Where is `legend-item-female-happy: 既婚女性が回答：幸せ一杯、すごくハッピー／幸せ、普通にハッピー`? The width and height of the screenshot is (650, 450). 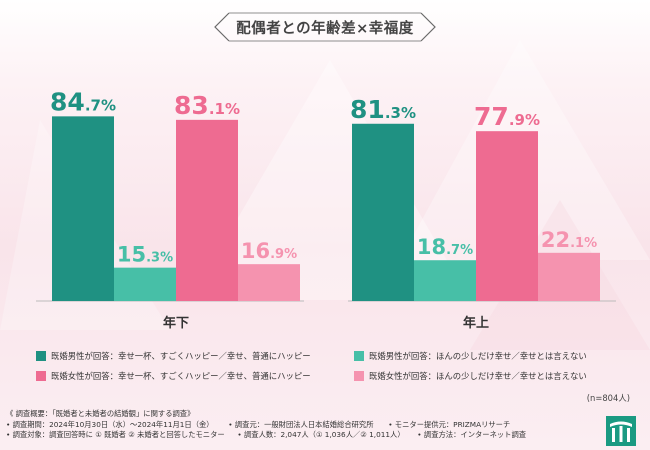
legend-item-female-happy: 既婚女性が回答：幸せ一杯、すごくハッピー／幸せ、普通にハッピー is located at coordinates (173, 376).